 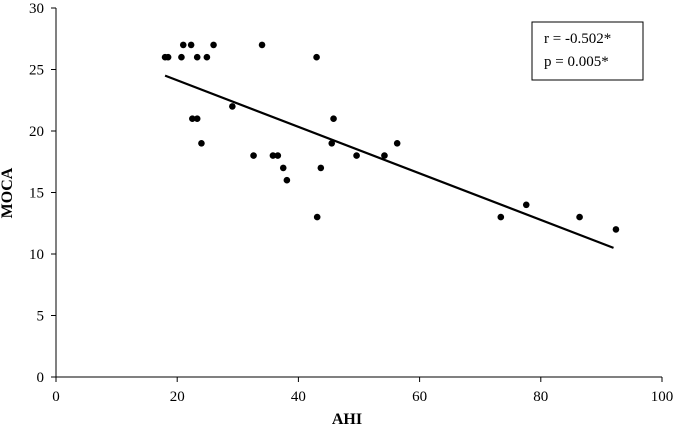 What do you see at coordinates (347, 419) in the screenshot?
I see `x-axis-title: AHI` at bounding box center [347, 419].